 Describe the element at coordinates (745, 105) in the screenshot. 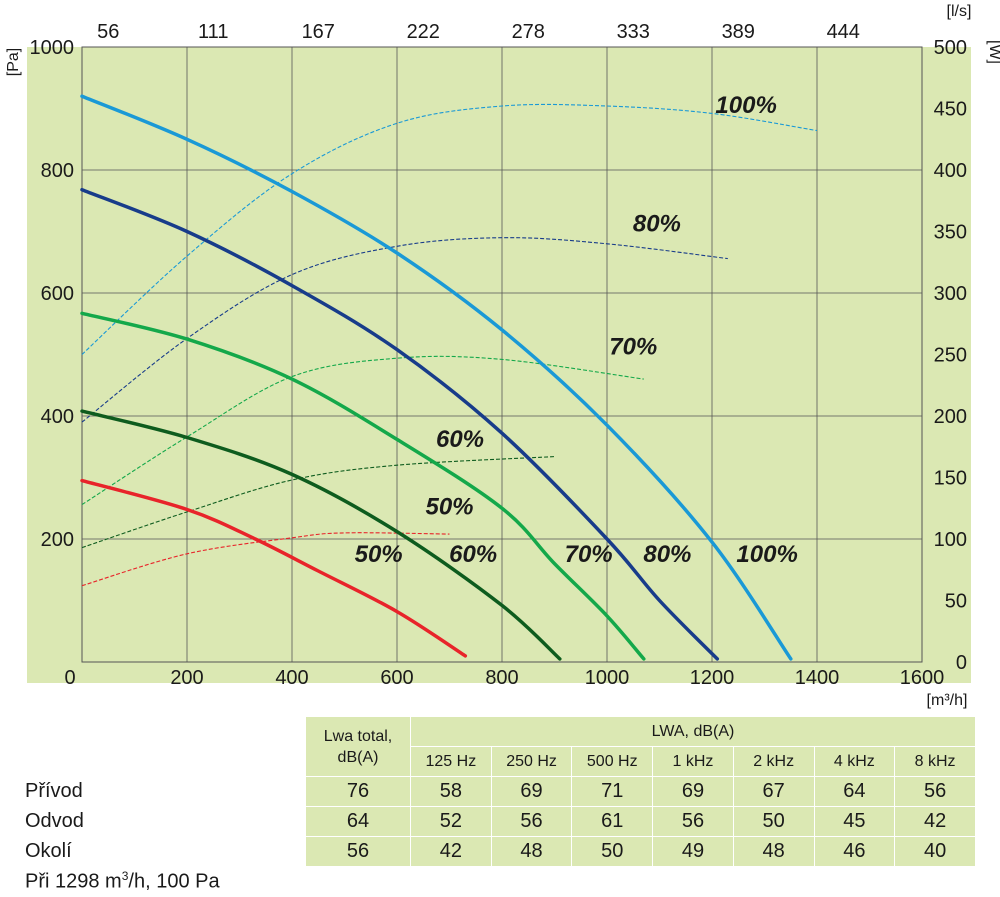

I see `curve-label: 100%` at that location.